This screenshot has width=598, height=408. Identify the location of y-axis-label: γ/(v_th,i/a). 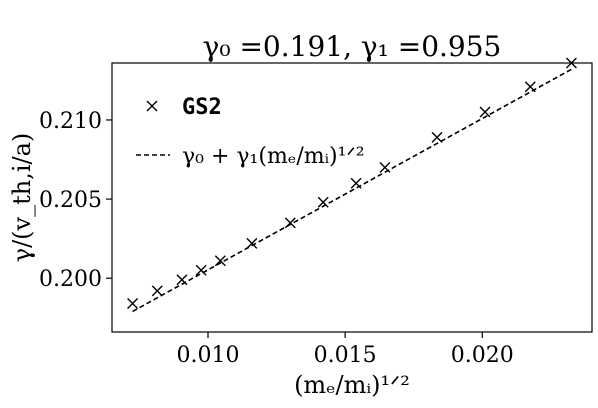
(22, 198).